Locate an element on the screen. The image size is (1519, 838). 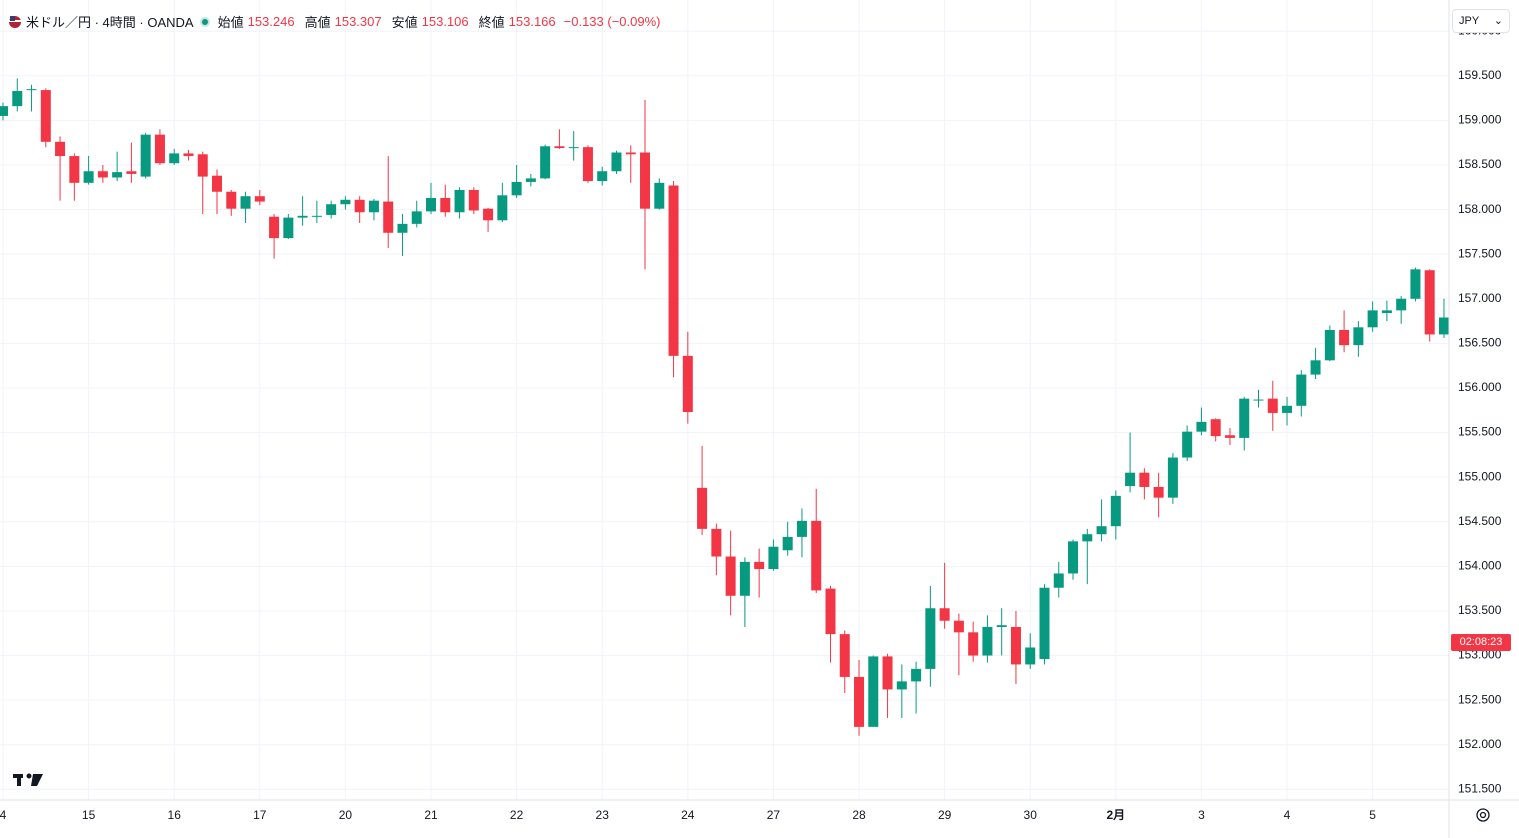
x-tick-label: 23 is located at coordinates (603, 815).